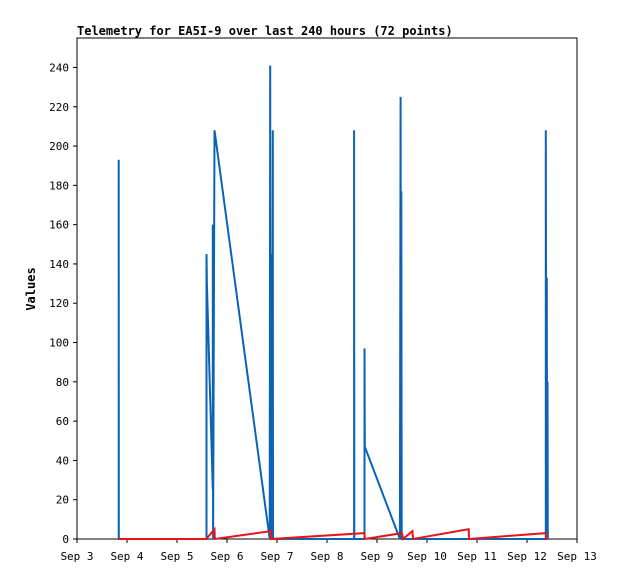 The image size is (618, 584). What do you see at coordinates (326, 556) in the screenshot?
I see `x-tick-label: Sep 8` at bounding box center [326, 556].